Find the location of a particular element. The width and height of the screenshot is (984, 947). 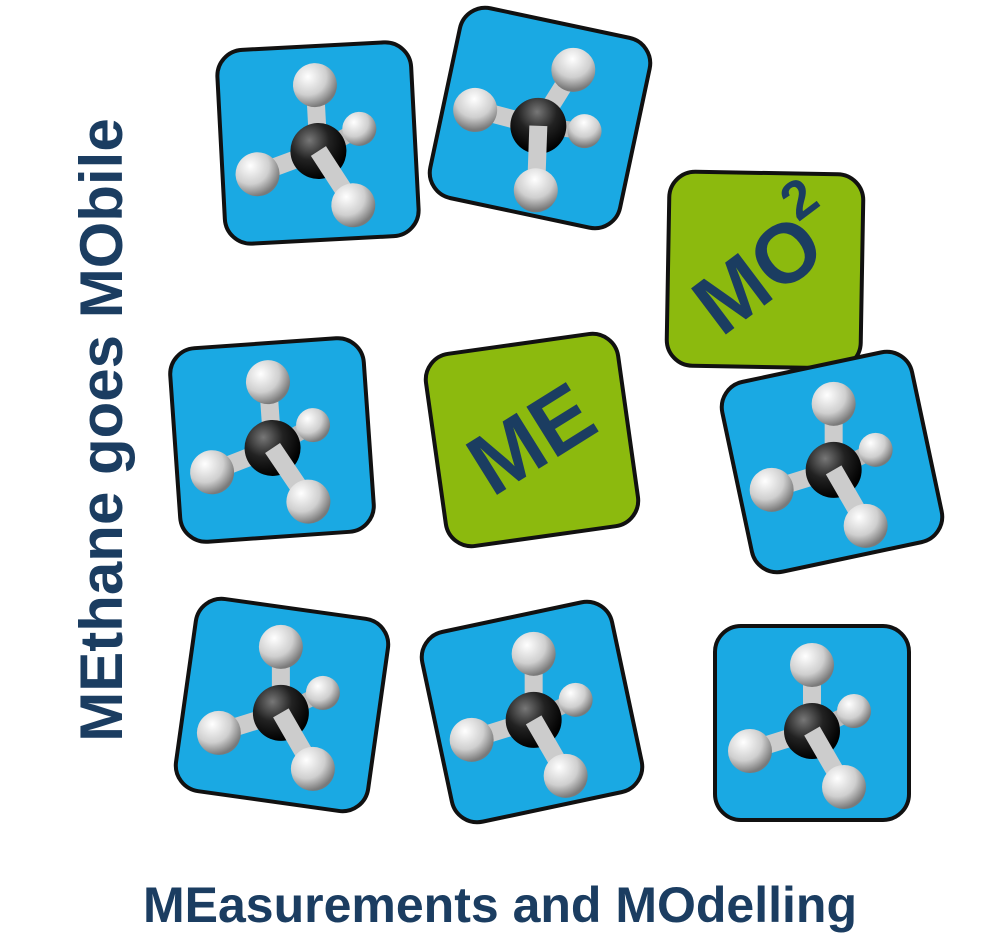

tile-green: ME is located at coordinates (532, 440).